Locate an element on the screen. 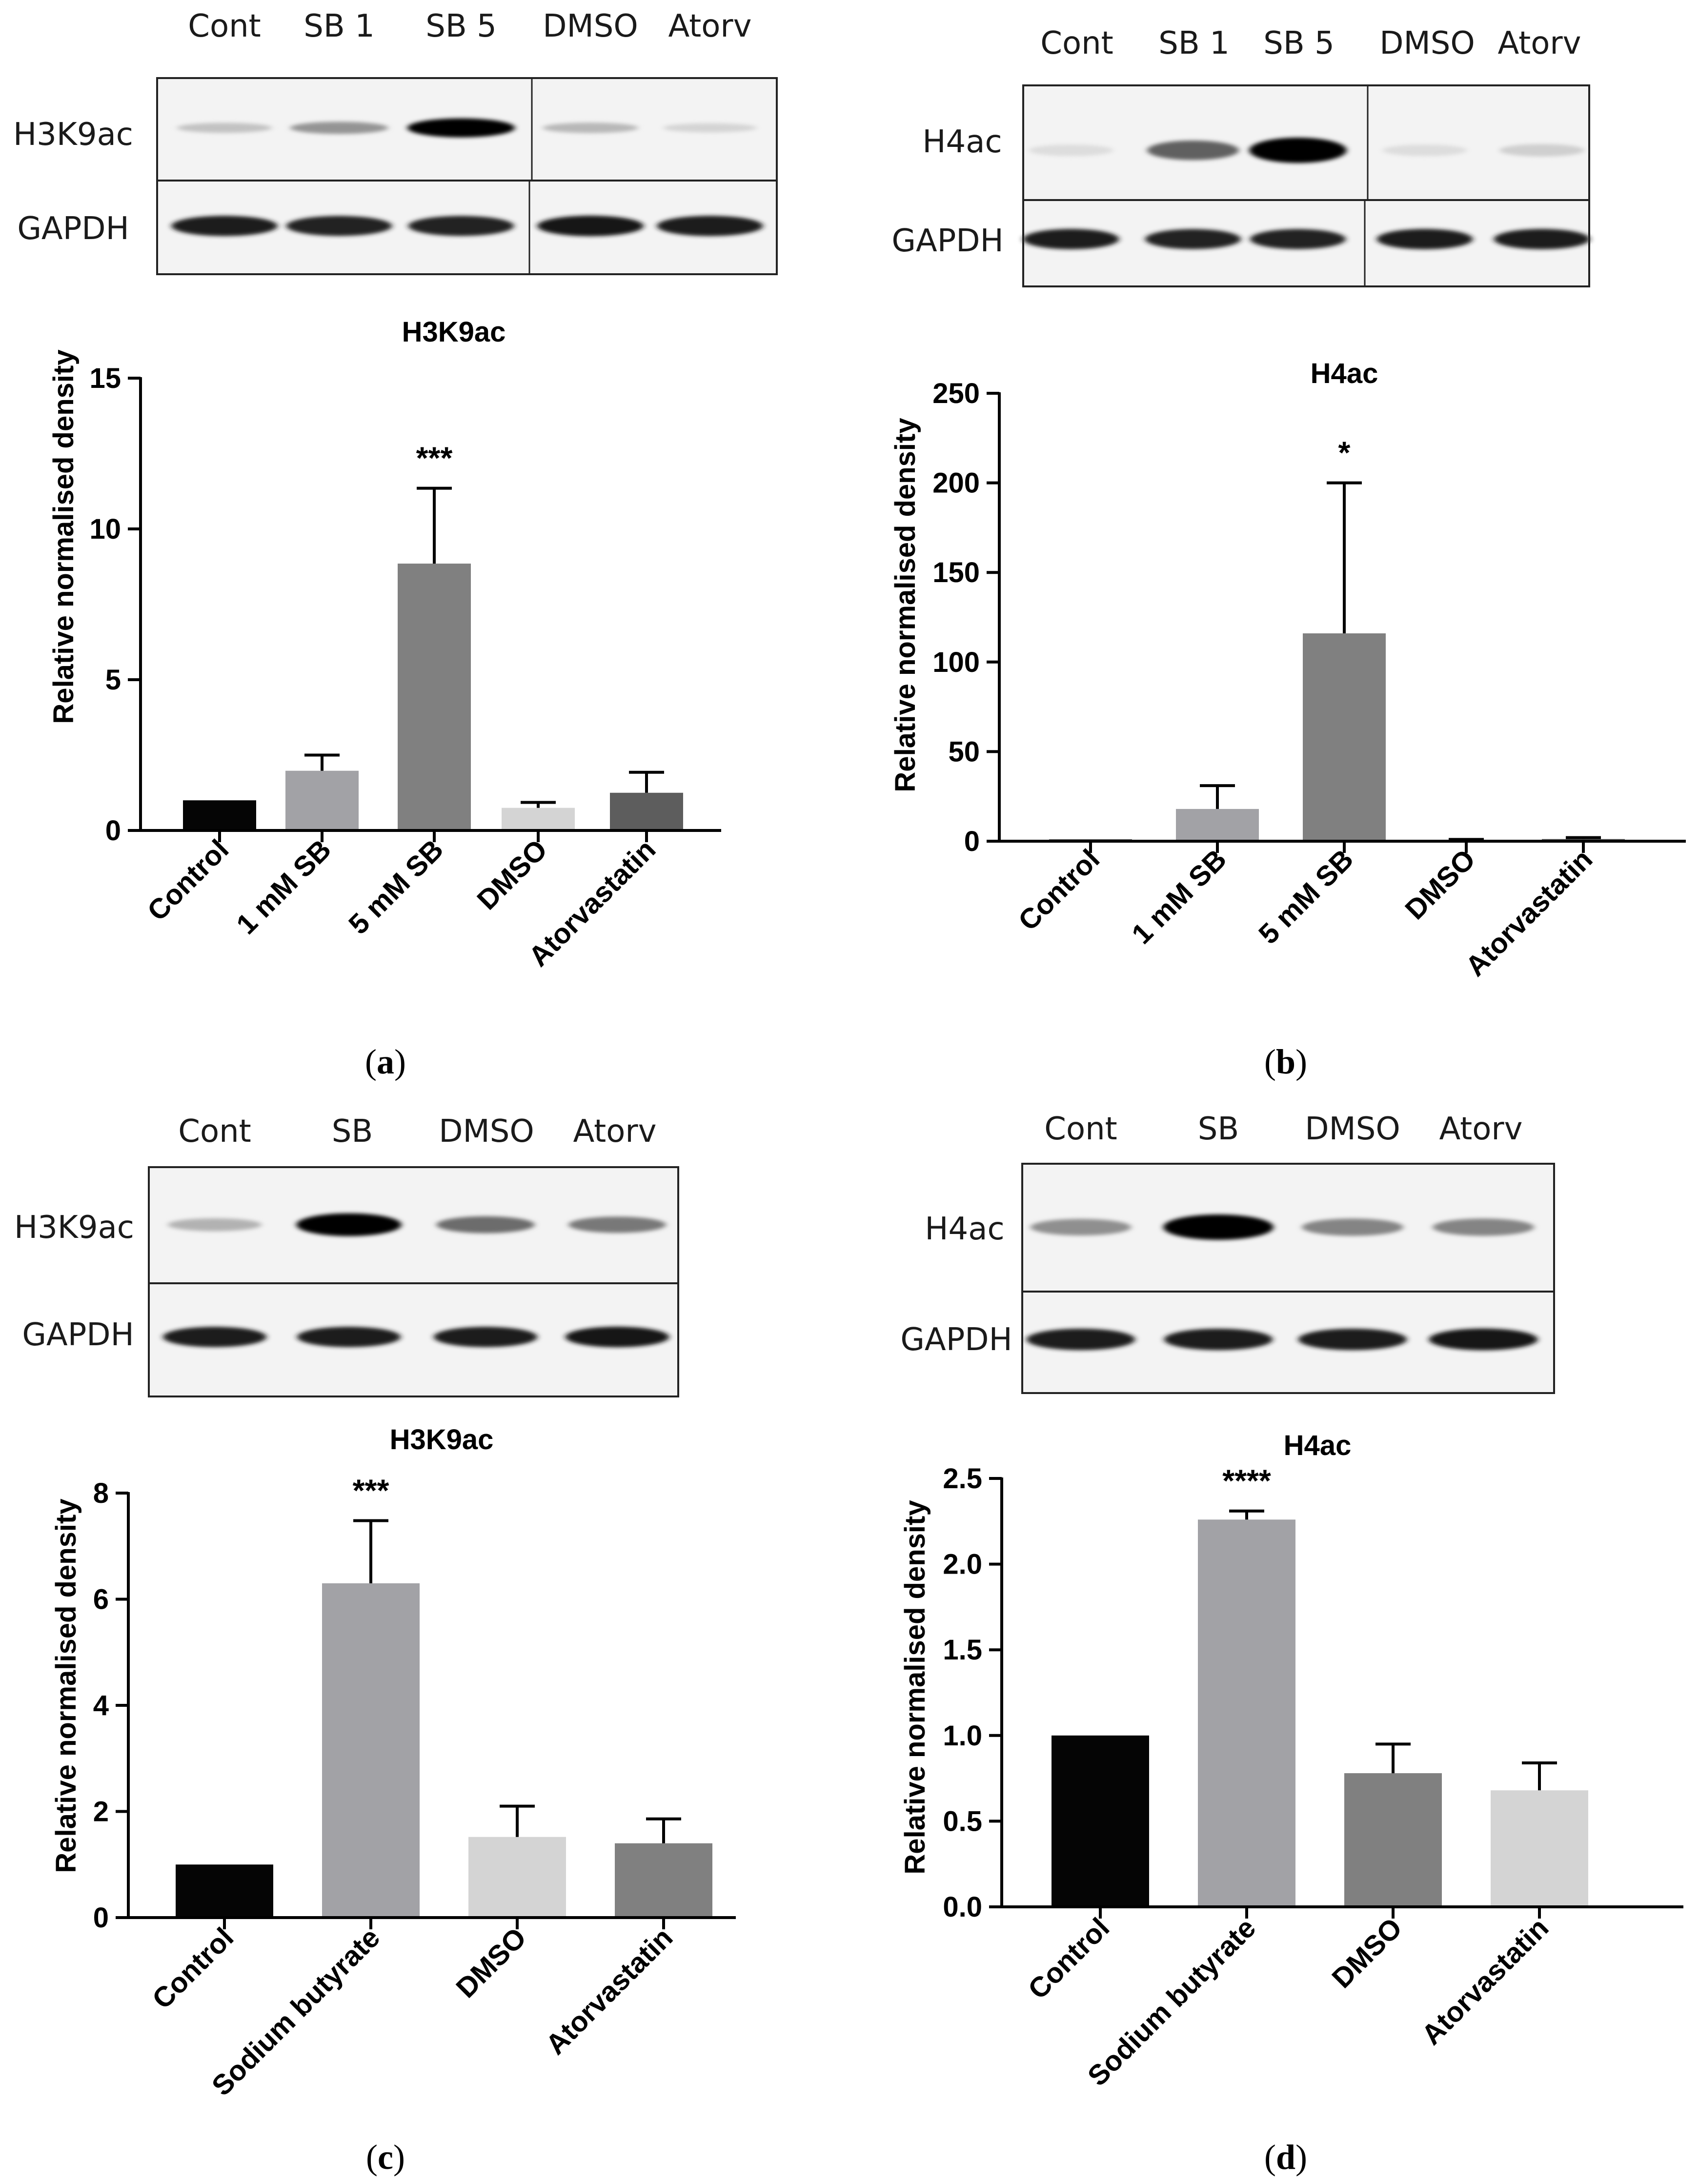 The height and width of the screenshot is (2184, 1699). y-tick-label: 100 is located at coordinates (956, 662).